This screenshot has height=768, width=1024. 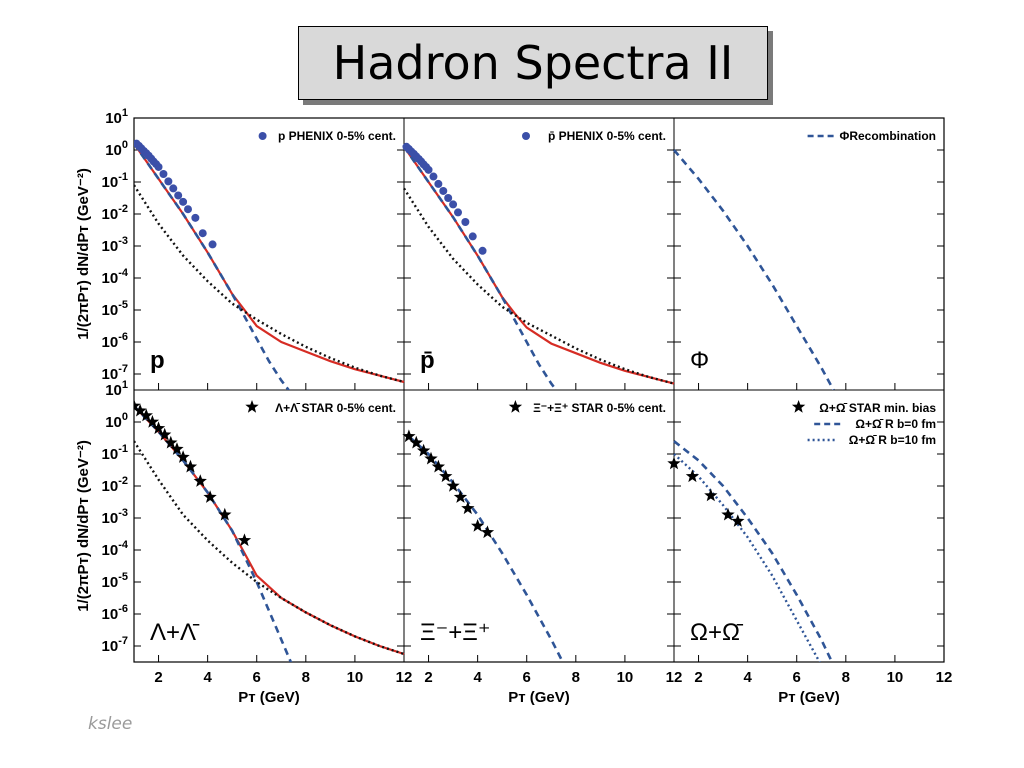 What do you see at coordinates (599, 408) in the screenshot?
I see `legend-entry-label: Ξ⁻+Ξ⁺ STAR 0-5% cent.` at bounding box center [599, 408].